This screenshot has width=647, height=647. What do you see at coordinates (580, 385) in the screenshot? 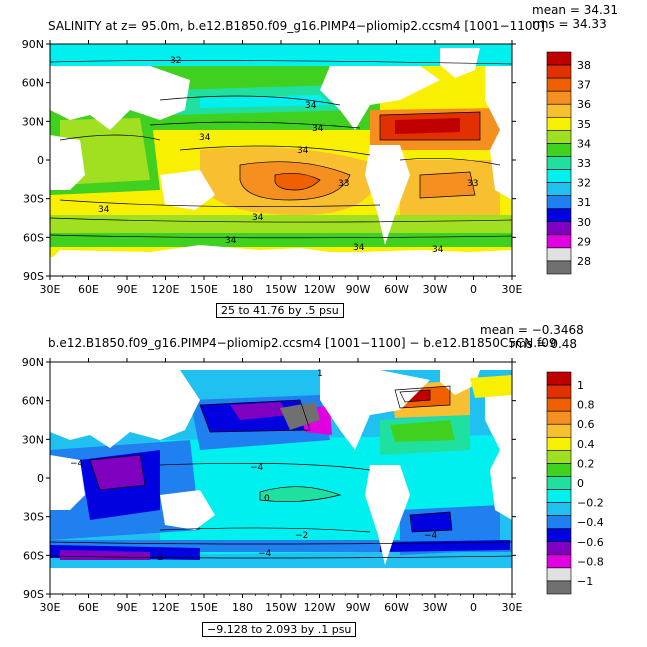
I see `colorbar-label: 1` at bounding box center [580, 385].